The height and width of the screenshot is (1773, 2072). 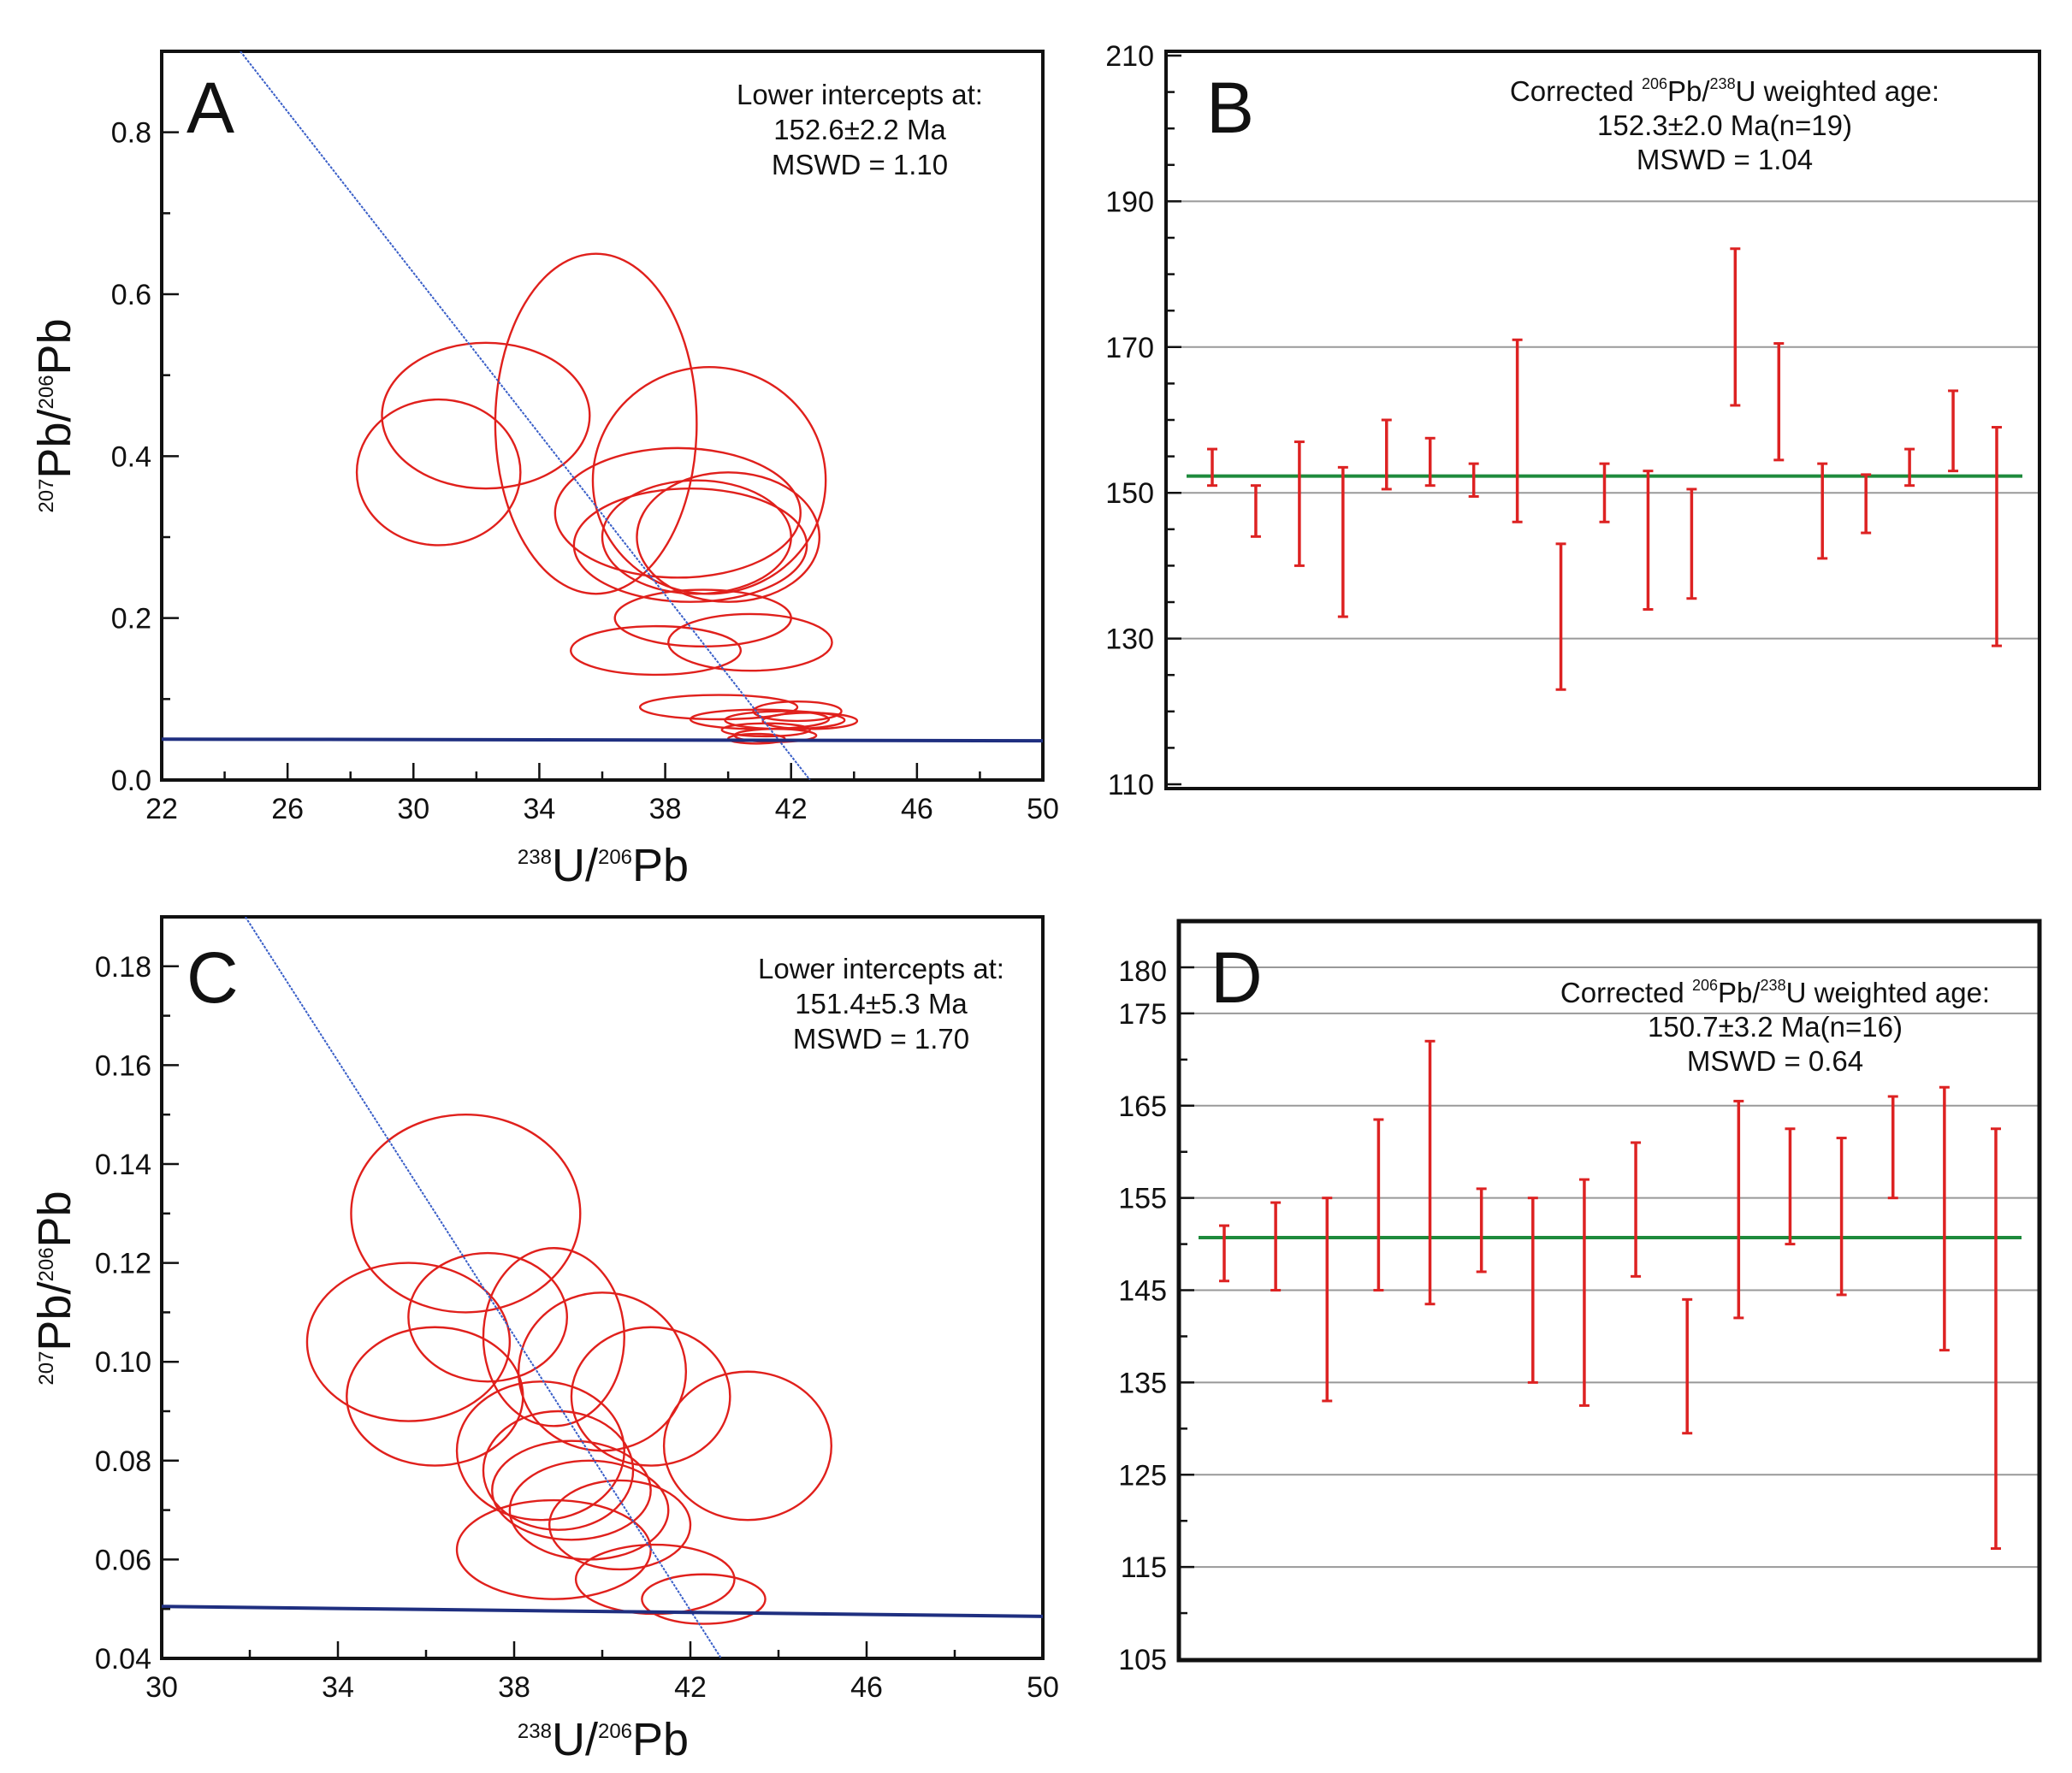 What do you see at coordinates (1142, 1199) in the screenshot?
I see `y-tick-label: 155` at bounding box center [1142, 1199].